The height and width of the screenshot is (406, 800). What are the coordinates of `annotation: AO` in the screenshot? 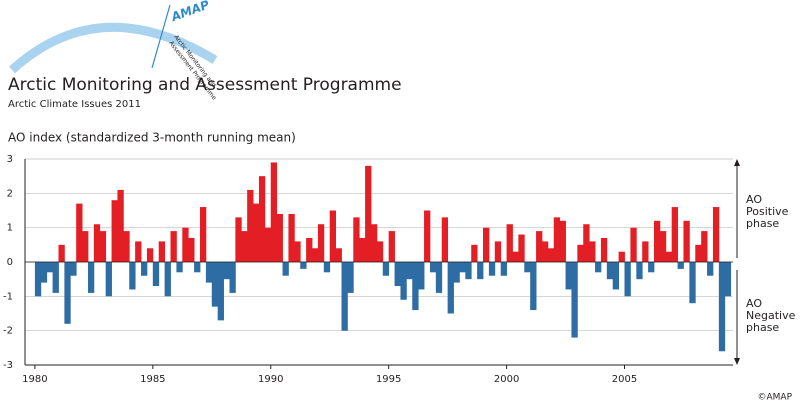 It's located at (754, 199).